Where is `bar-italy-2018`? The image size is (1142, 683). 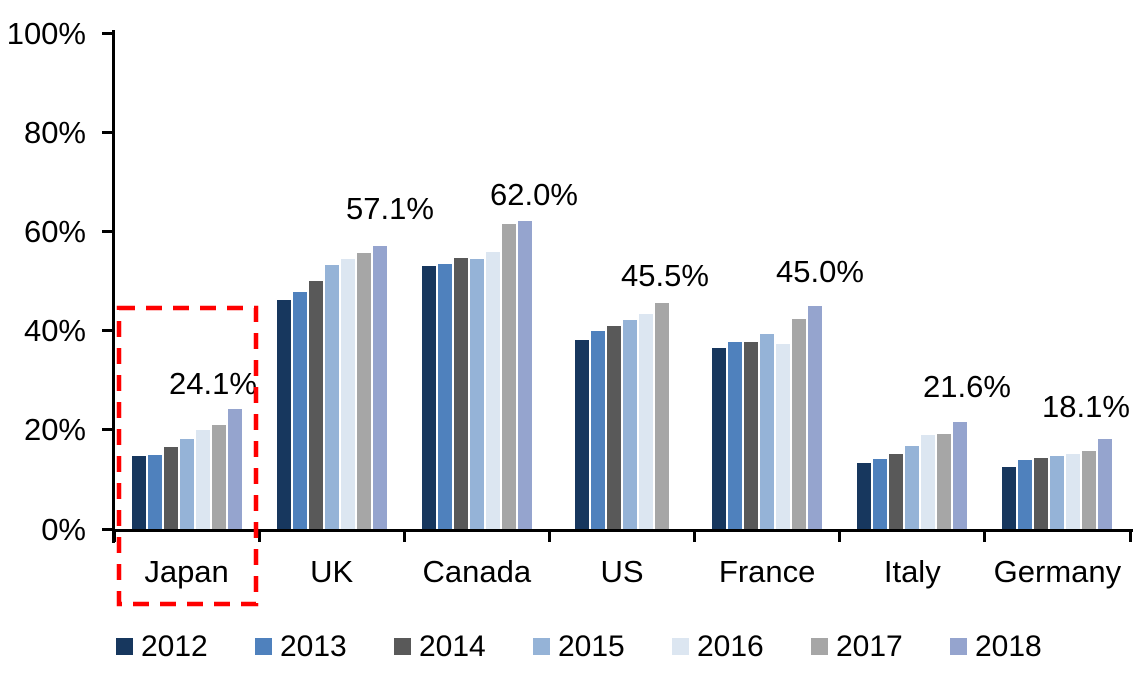 bar-italy-2018 is located at coordinates (960, 475).